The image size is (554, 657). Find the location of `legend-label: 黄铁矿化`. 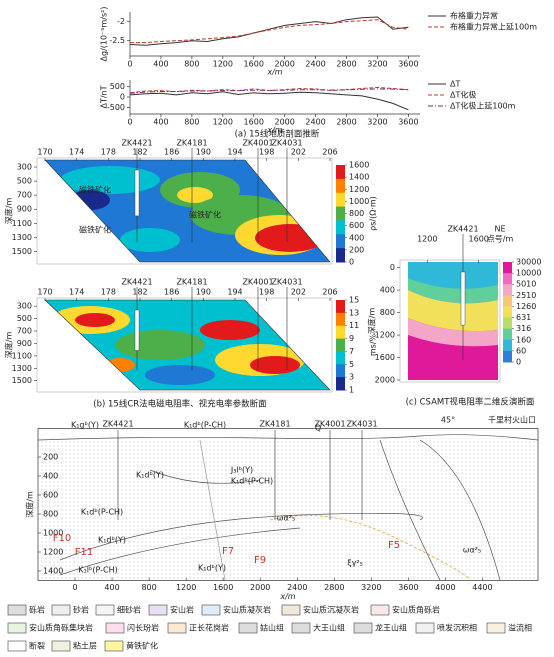

legend-label: 黄铁矿化 is located at coordinates (142, 646).